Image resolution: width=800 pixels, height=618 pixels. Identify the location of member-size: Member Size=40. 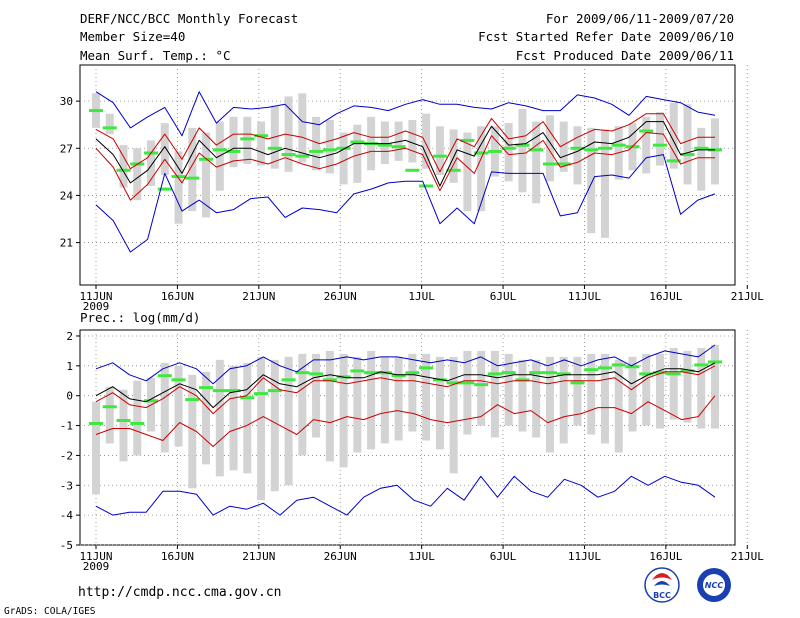
(132, 36).